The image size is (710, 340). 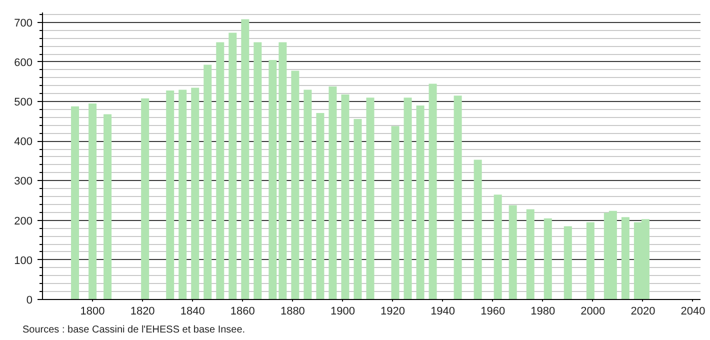 What do you see at coordinates (342, 312) in the screenshot?
I see `x-tick-label: 1900` at bounding box center [342, 312].